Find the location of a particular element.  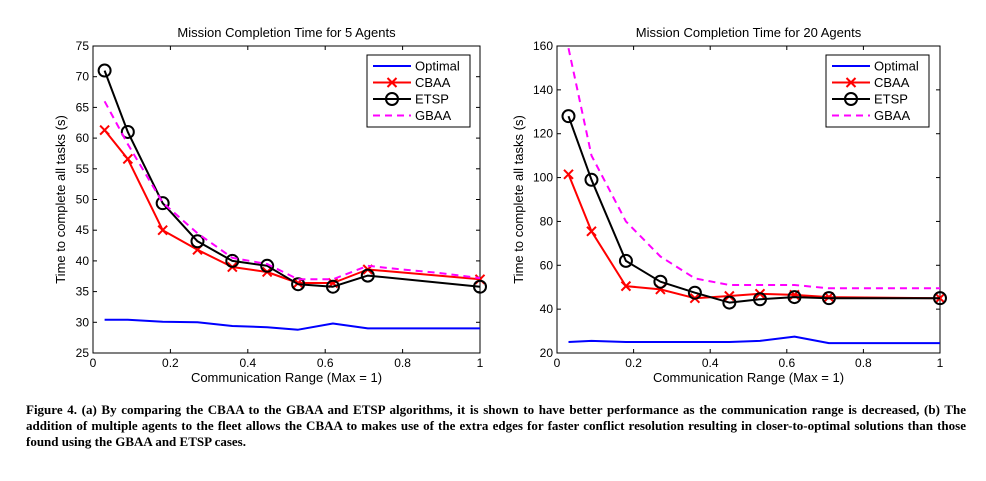

series-cbaa is located at coordinates (754, 236).